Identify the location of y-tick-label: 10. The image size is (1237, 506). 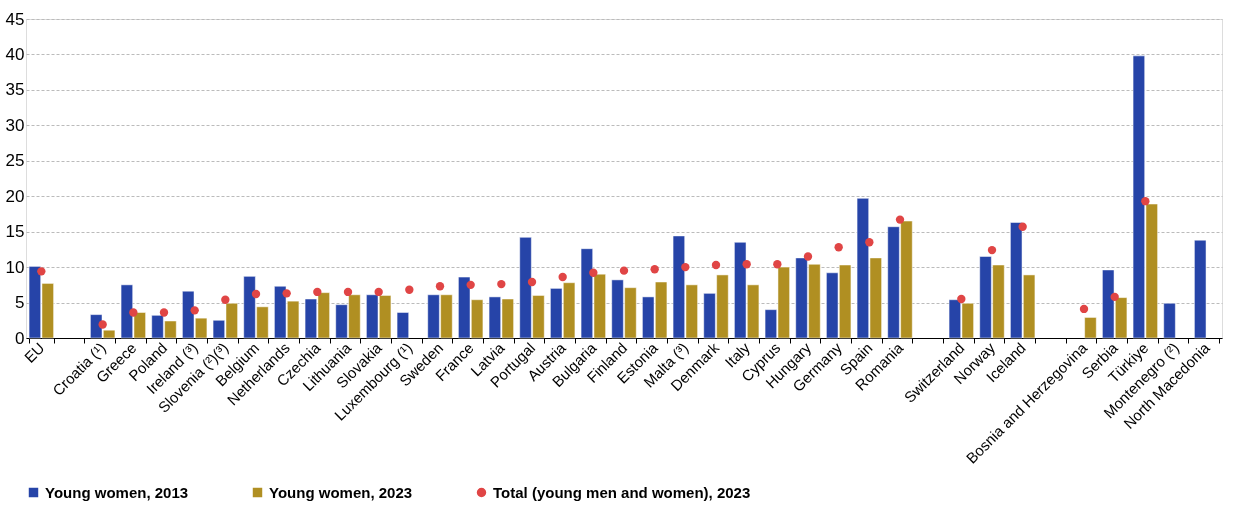
(15, 267).